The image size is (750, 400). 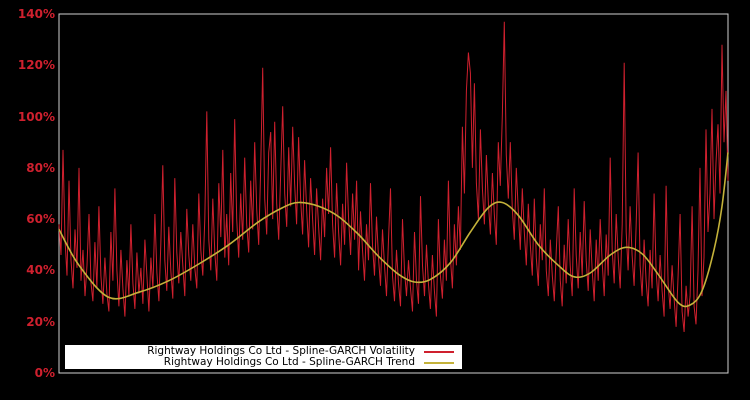 I want to click on legend-line-sample-volatility, so click(x=439, y=351).